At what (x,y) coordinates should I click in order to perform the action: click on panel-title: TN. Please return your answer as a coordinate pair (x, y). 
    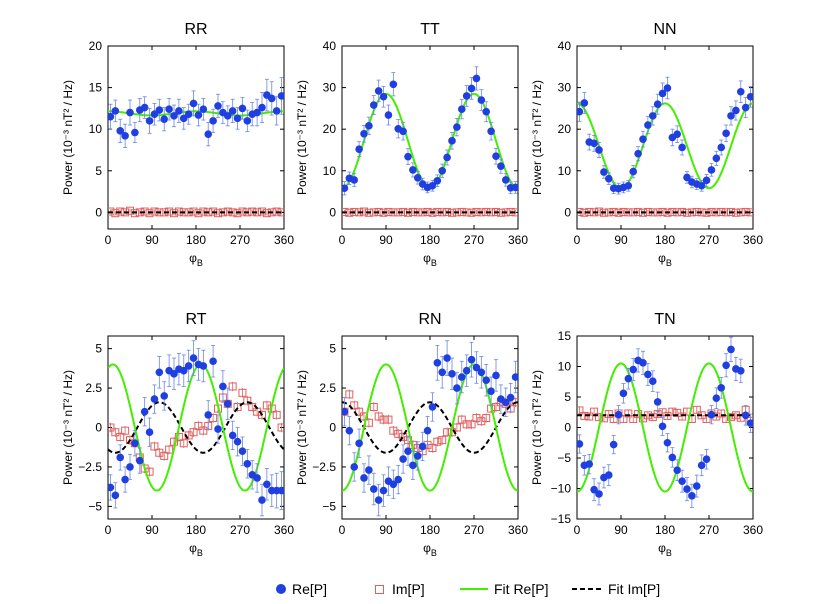
    Looking at the image, I should click on (664, 319).